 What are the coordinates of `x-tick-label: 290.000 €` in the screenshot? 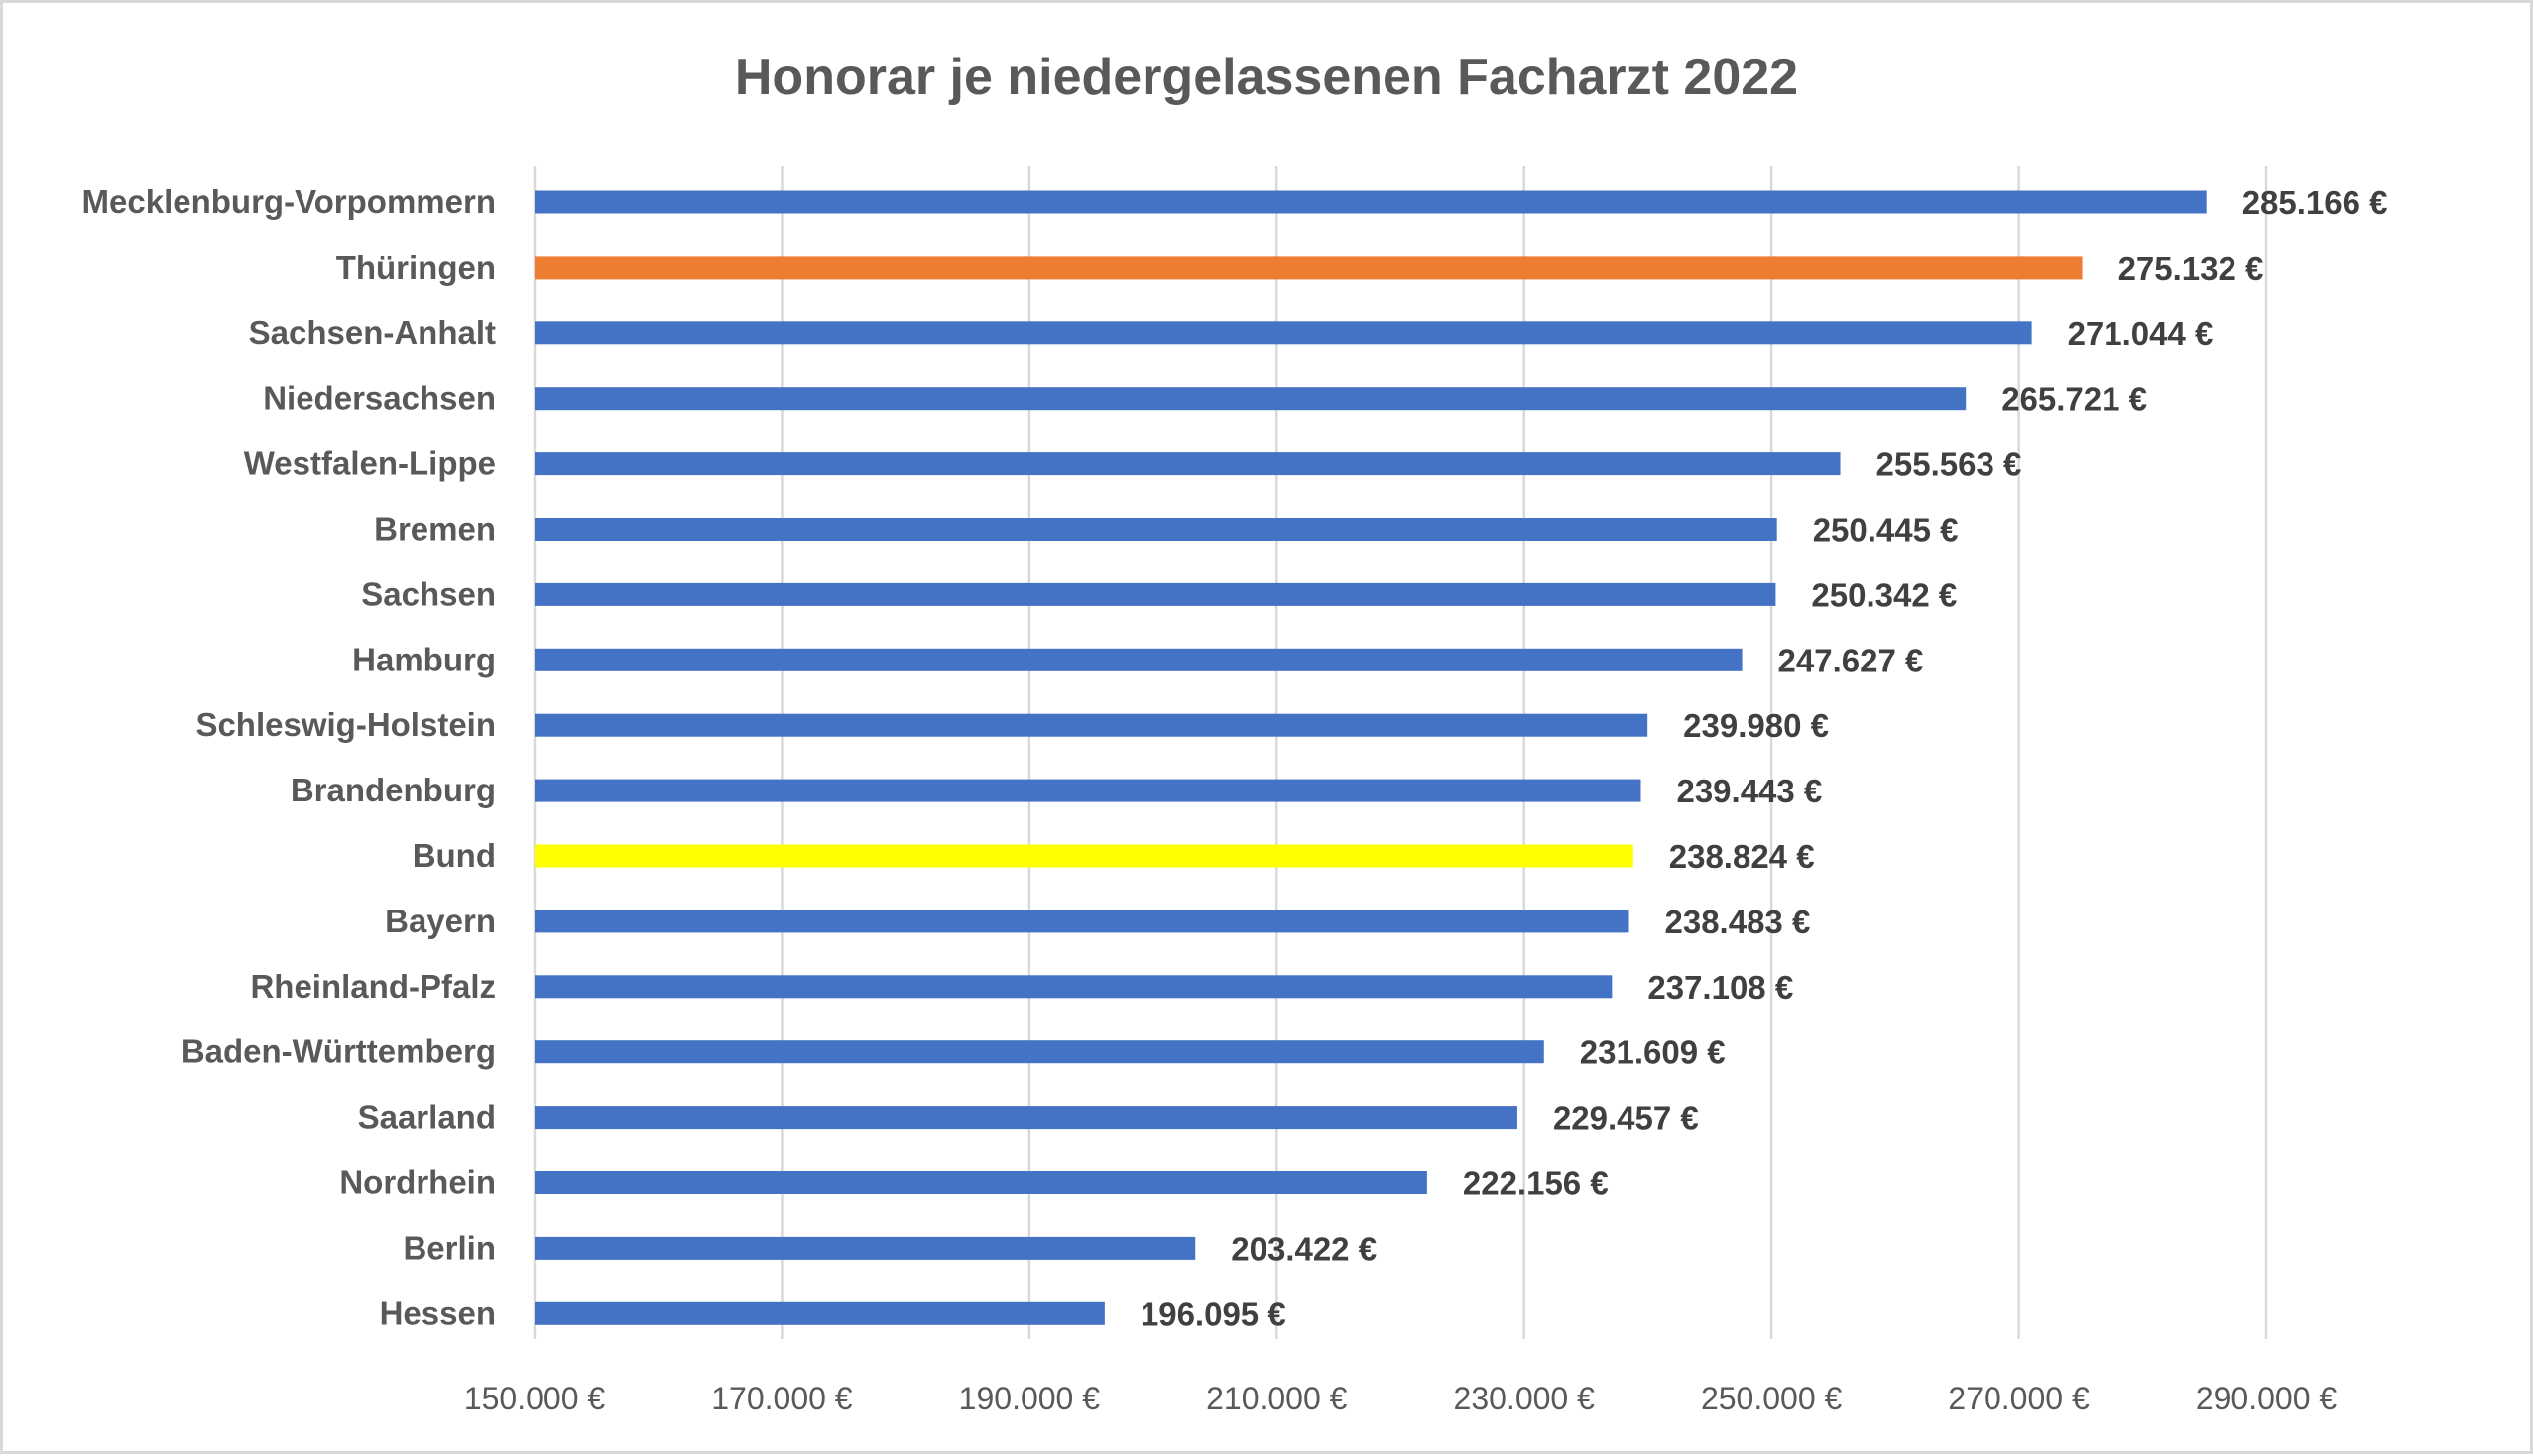 It's located at (2267, 1398).